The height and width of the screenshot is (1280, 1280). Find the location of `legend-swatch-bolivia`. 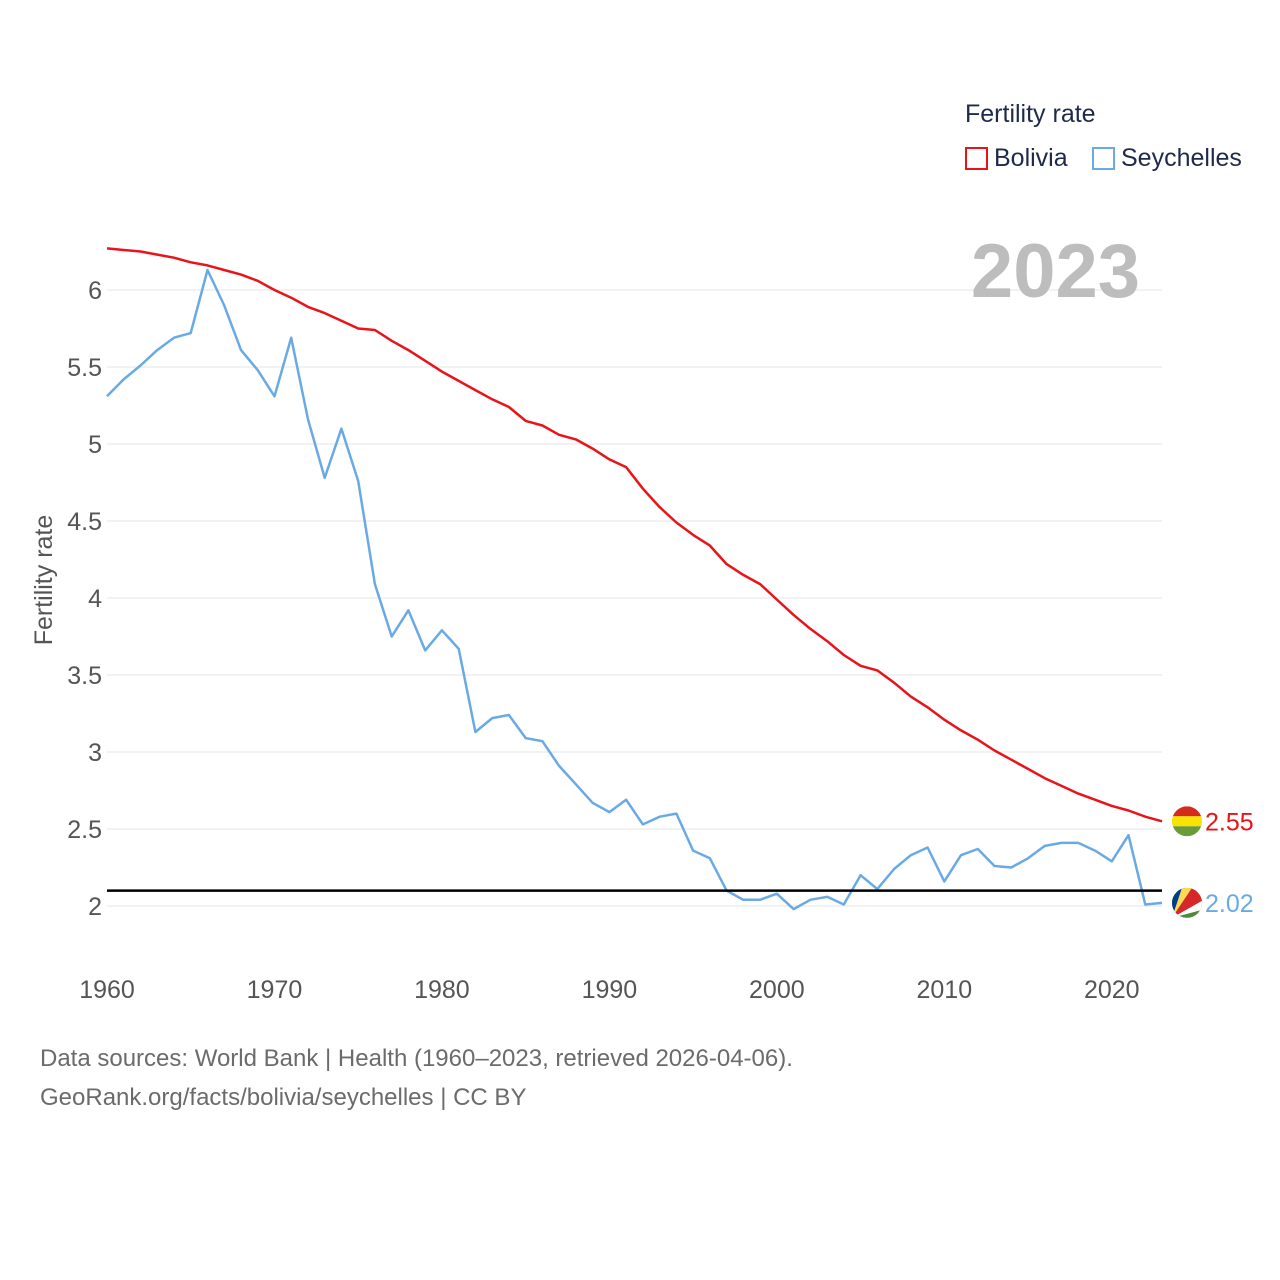

legend-swatch-bolivia is located at coordinates (976, 158).